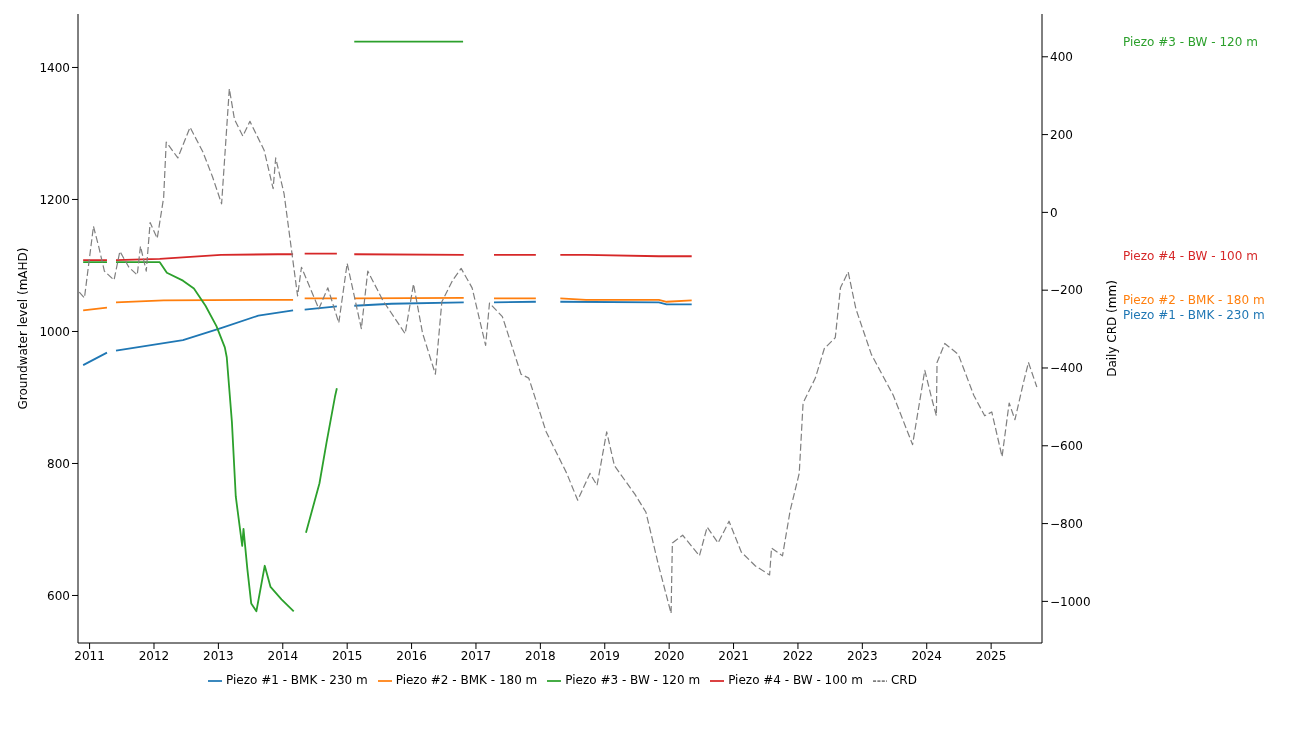 This screenshot has height=731, width=1290. I want to click on y-tick-label: 1400, so click(54, 67).